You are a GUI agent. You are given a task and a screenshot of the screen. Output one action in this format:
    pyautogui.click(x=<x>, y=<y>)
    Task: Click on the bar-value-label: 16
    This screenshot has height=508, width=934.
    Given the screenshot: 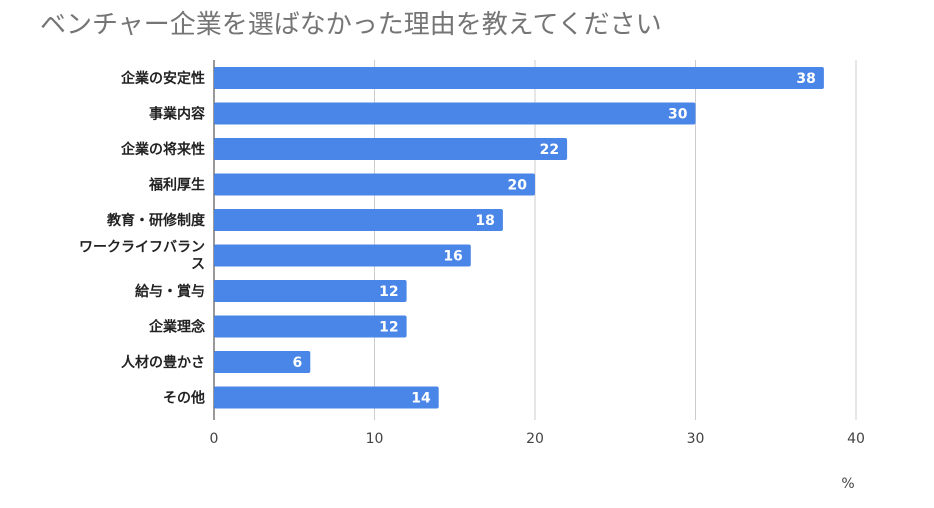 What is the action you would take?
    pyautogui.click(x=452, y=257)
    